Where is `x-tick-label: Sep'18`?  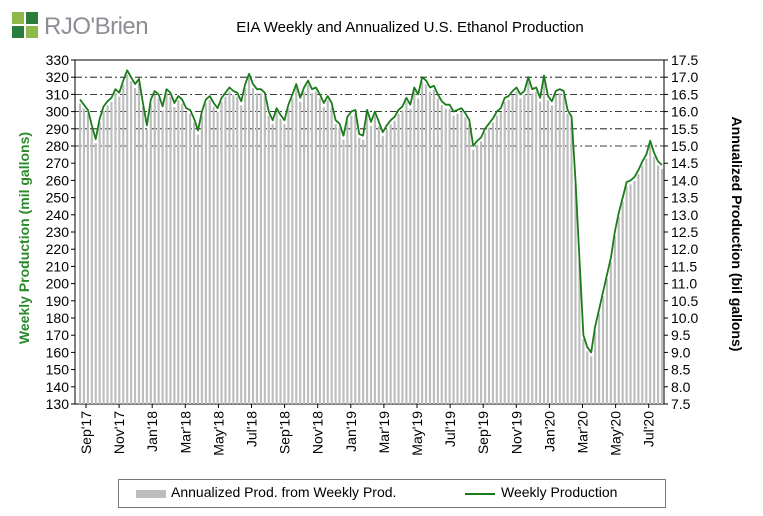
x-tick-label: Sep'18 is located at coordinates (285, 432).